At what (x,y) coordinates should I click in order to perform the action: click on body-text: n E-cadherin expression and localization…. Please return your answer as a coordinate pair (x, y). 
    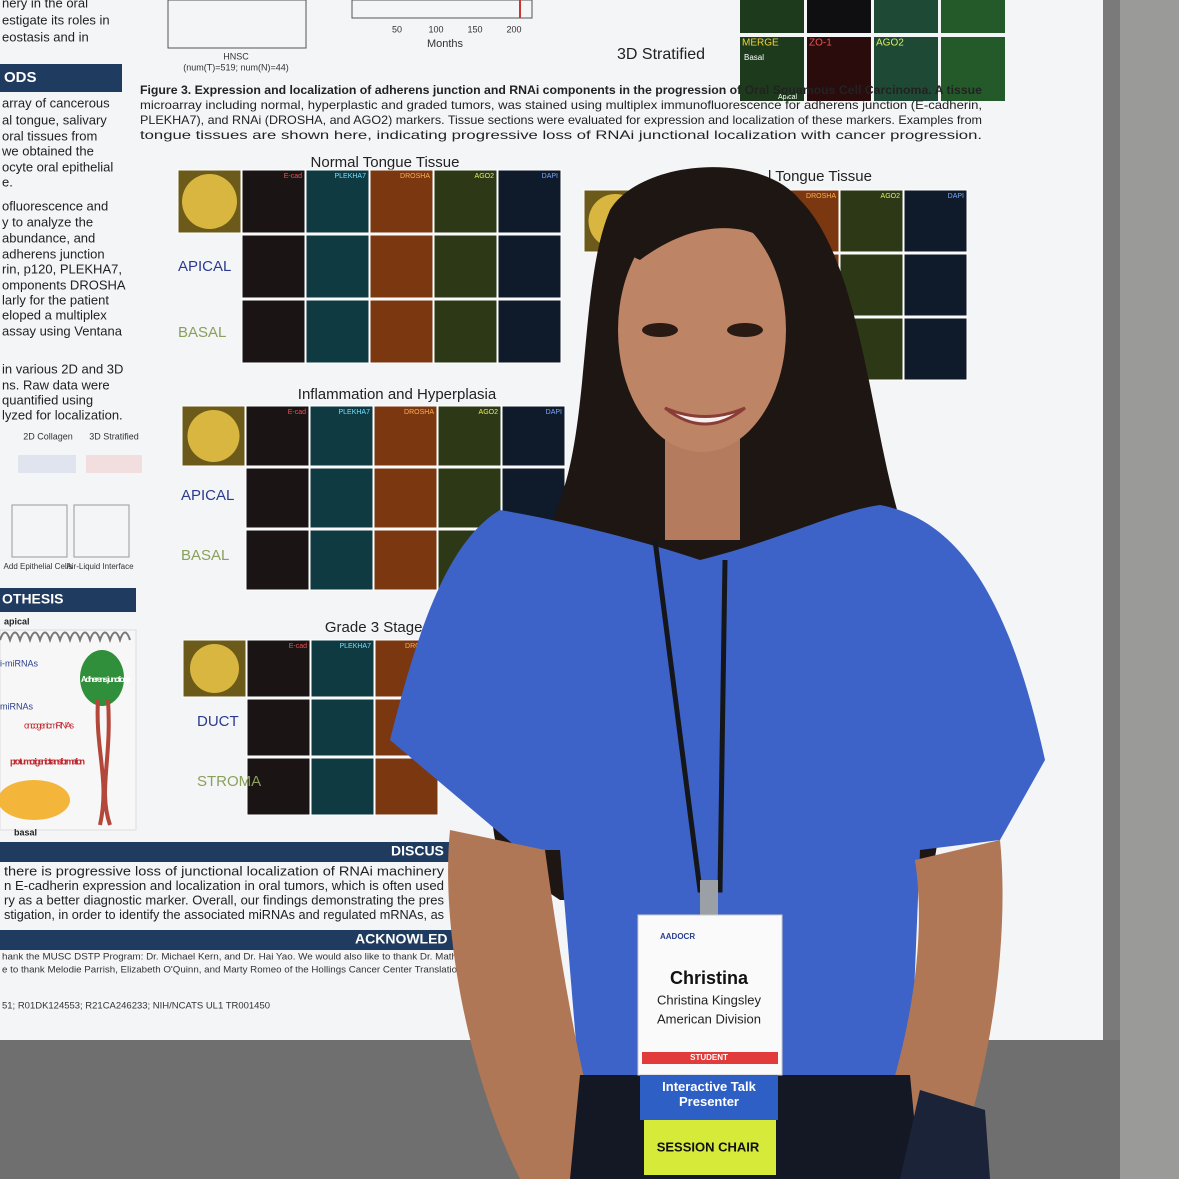
    Looking at the image, I should click on (224, 886).